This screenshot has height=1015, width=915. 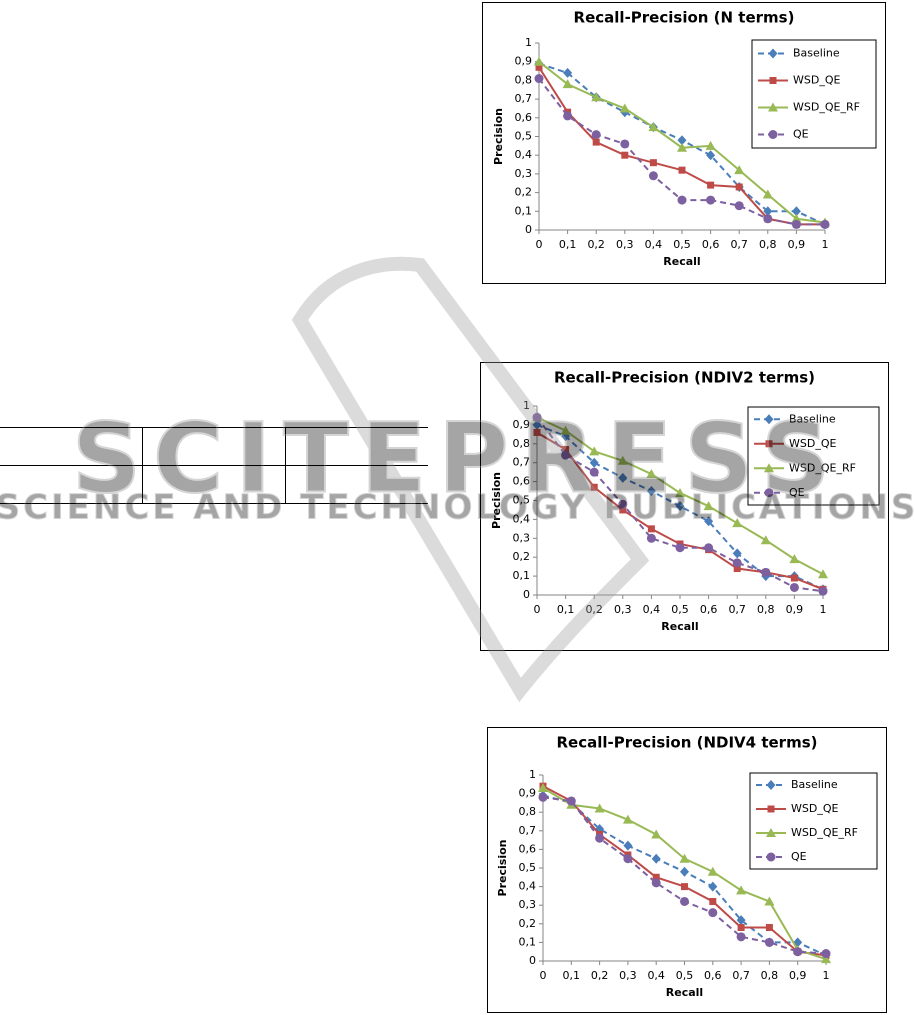 I want to click on y-tick-label: 0, so click(x=532, y=960).